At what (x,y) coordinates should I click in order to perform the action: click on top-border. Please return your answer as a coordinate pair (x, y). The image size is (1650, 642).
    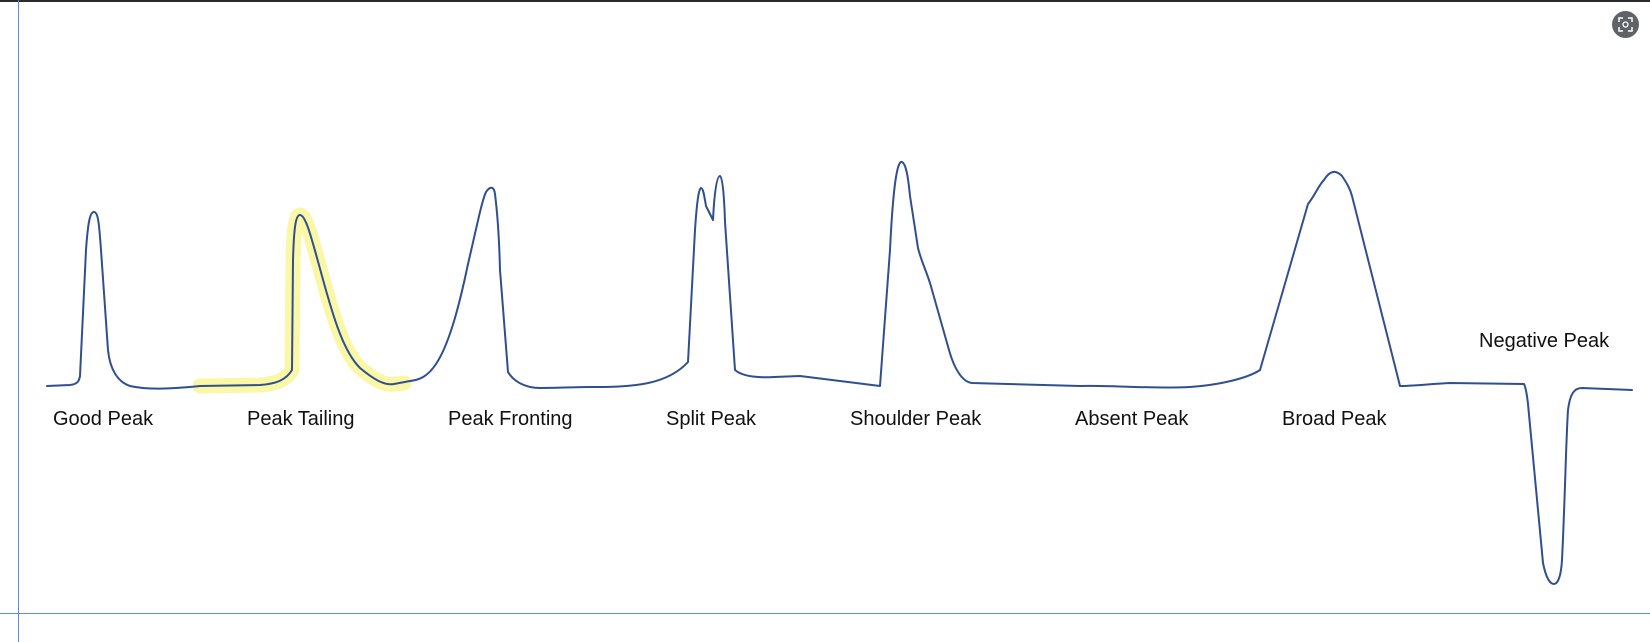
    Looking at the image, I should click on (825, 1).